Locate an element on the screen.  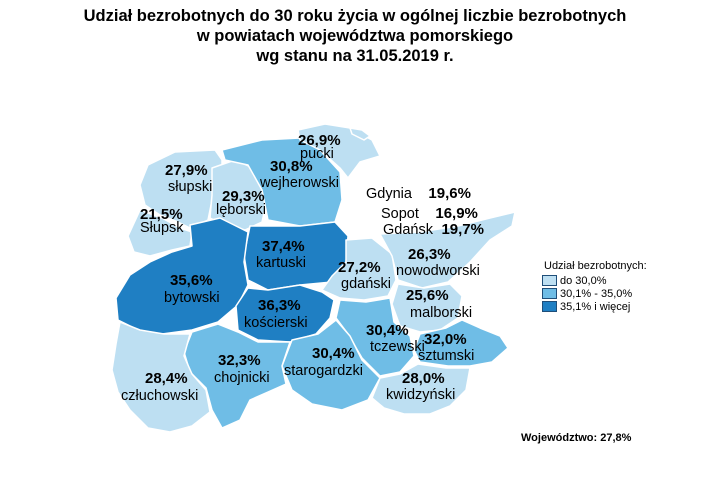
name-gdynia: Gdynia is located at coordinates (389, 194).